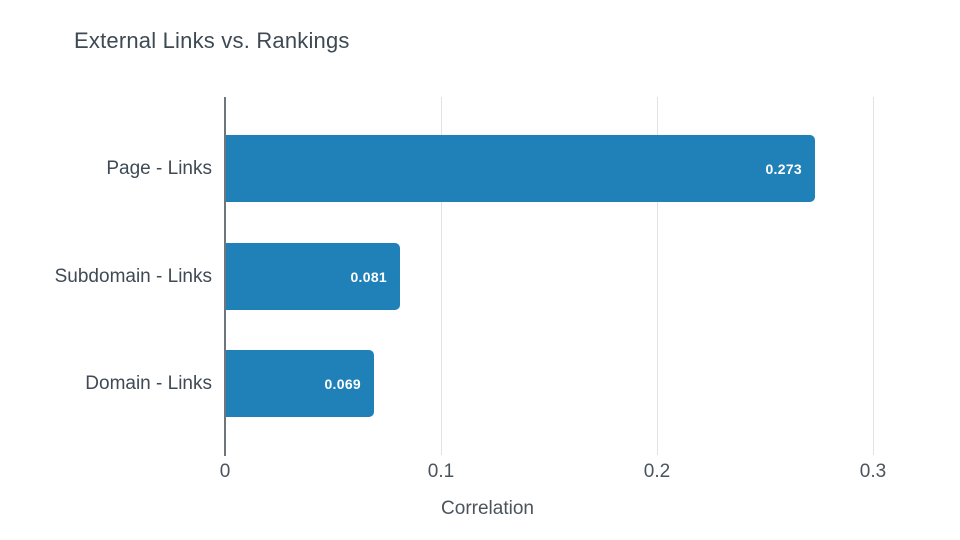  What do you see at coordinates (300, 383) in the screenshot?
I see `bar: 0.069` at bounding box center [300, 383].